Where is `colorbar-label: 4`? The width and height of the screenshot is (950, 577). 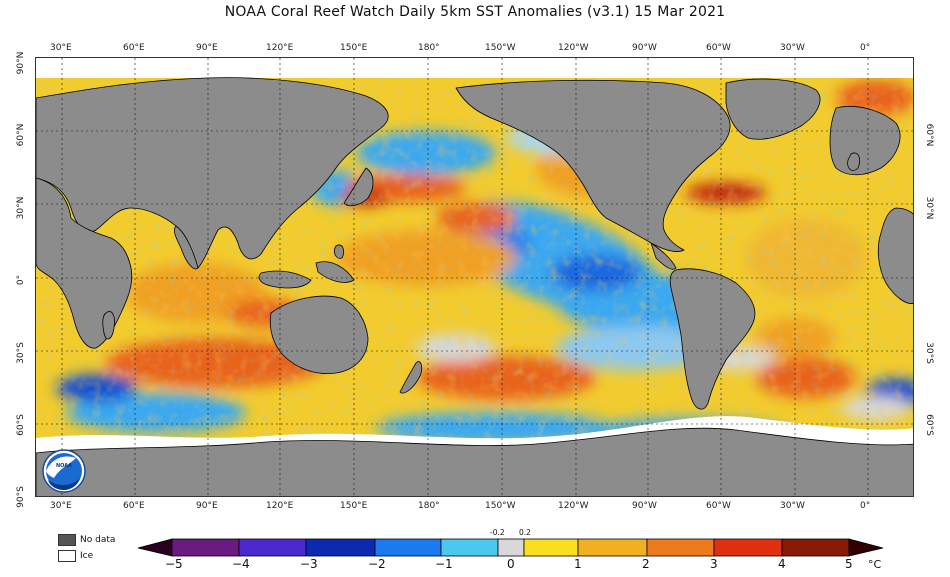
colorbar-label: 4 is located at coordinates (782, 564).